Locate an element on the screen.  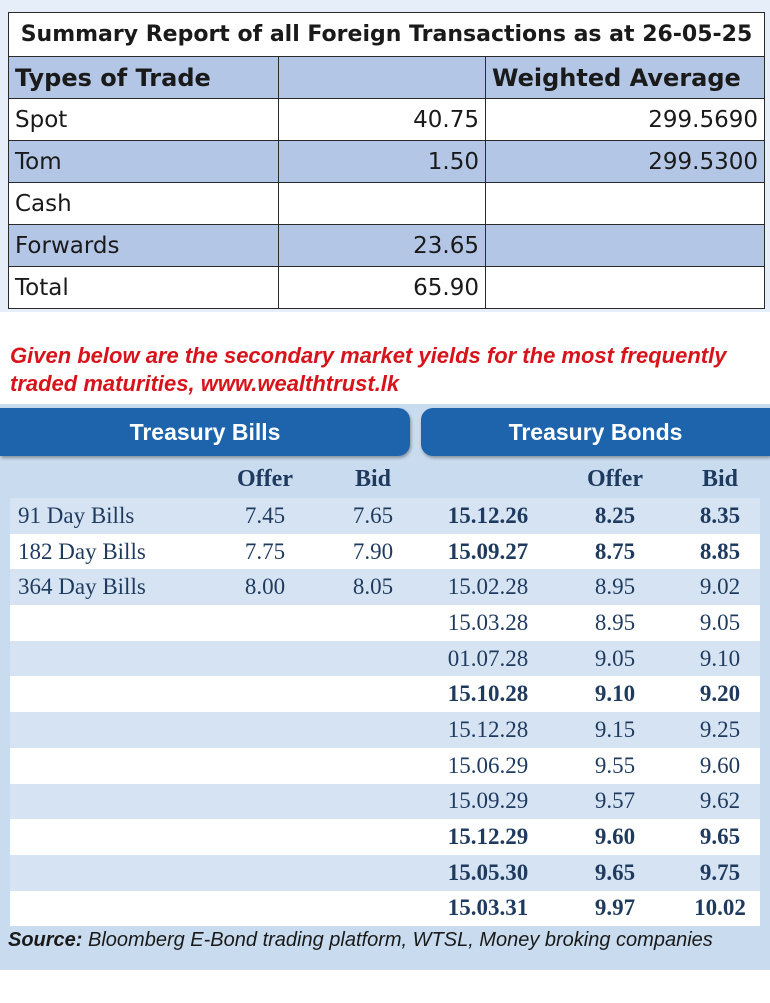
bill-offer: 7.75 is located at coordinates (265, 551).